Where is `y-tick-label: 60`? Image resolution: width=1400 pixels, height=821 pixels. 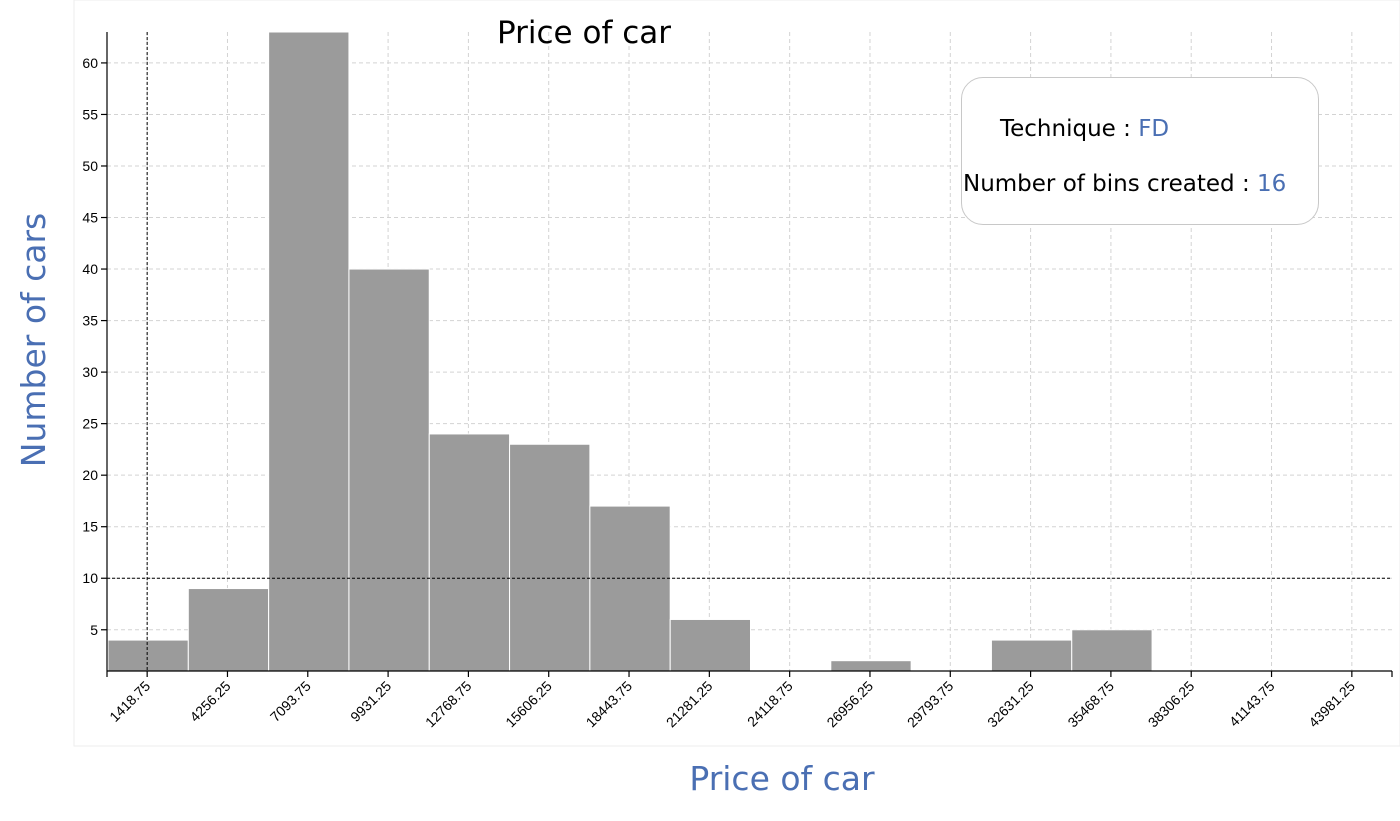 y-tick-label: 60 is located at coordinates (90, 63).